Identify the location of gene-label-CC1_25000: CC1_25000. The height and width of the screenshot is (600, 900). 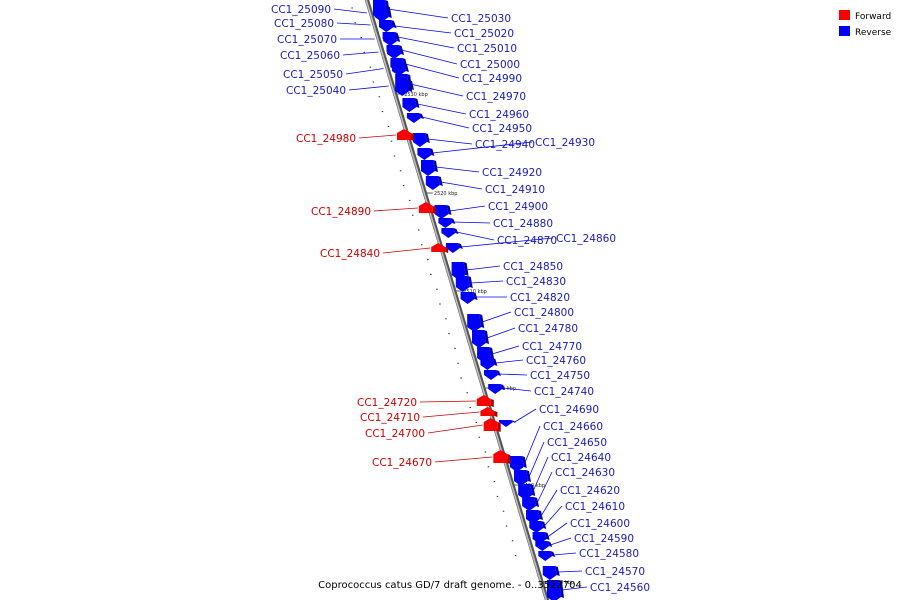
(490, 65).